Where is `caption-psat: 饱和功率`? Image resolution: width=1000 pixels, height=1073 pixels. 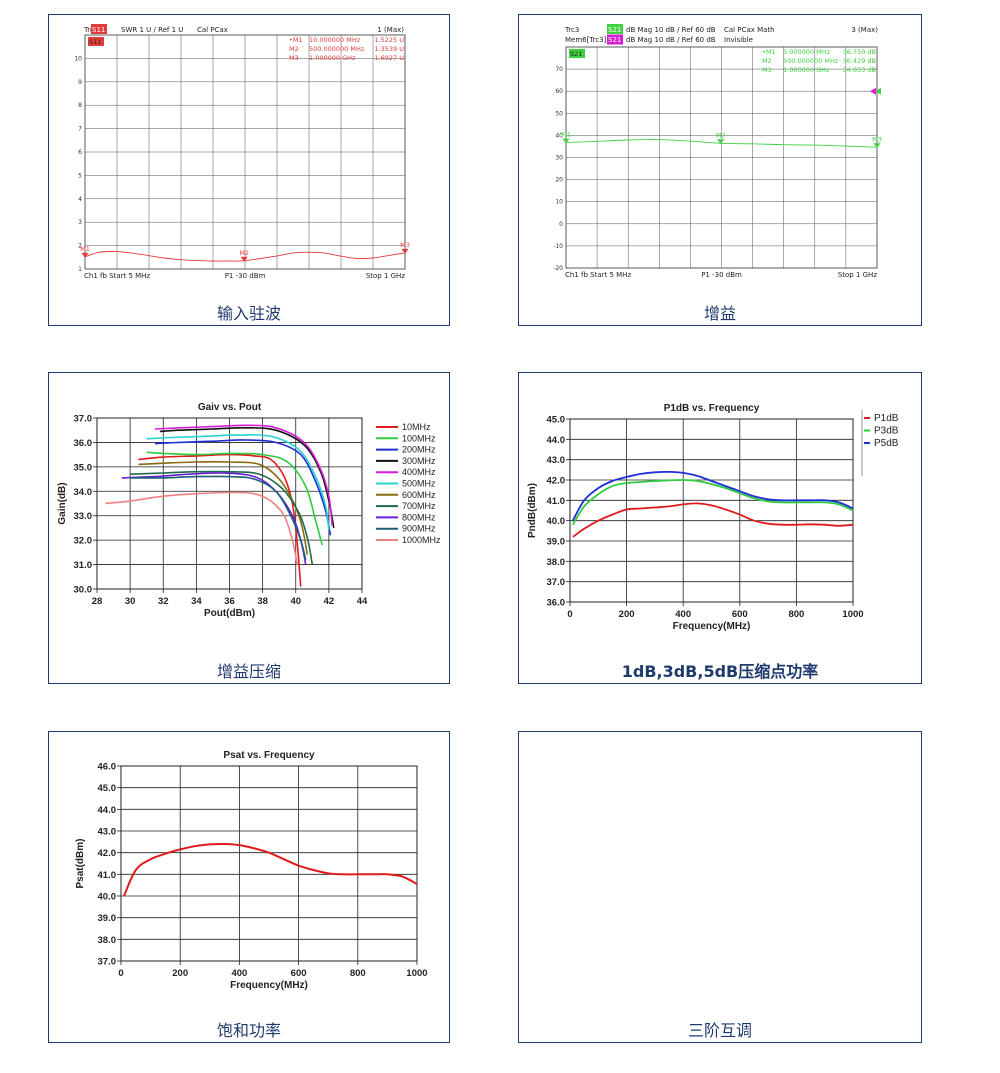 caption-psat: 饱和功率 is located at coordinates (248, 1030).